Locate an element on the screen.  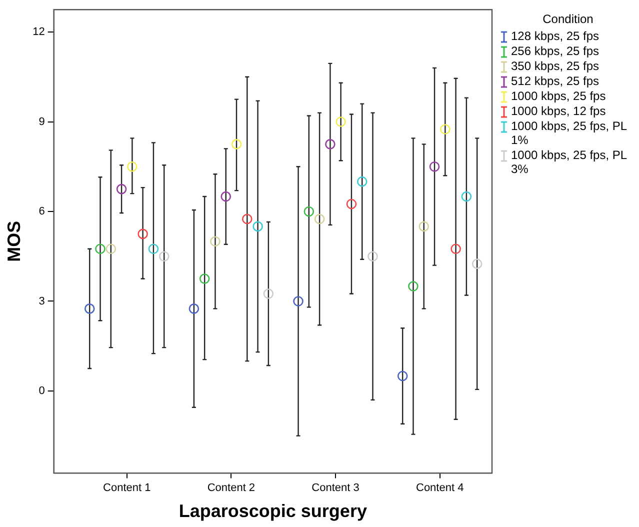
y-tick-label: 0 is located at coordinates (41, 390).